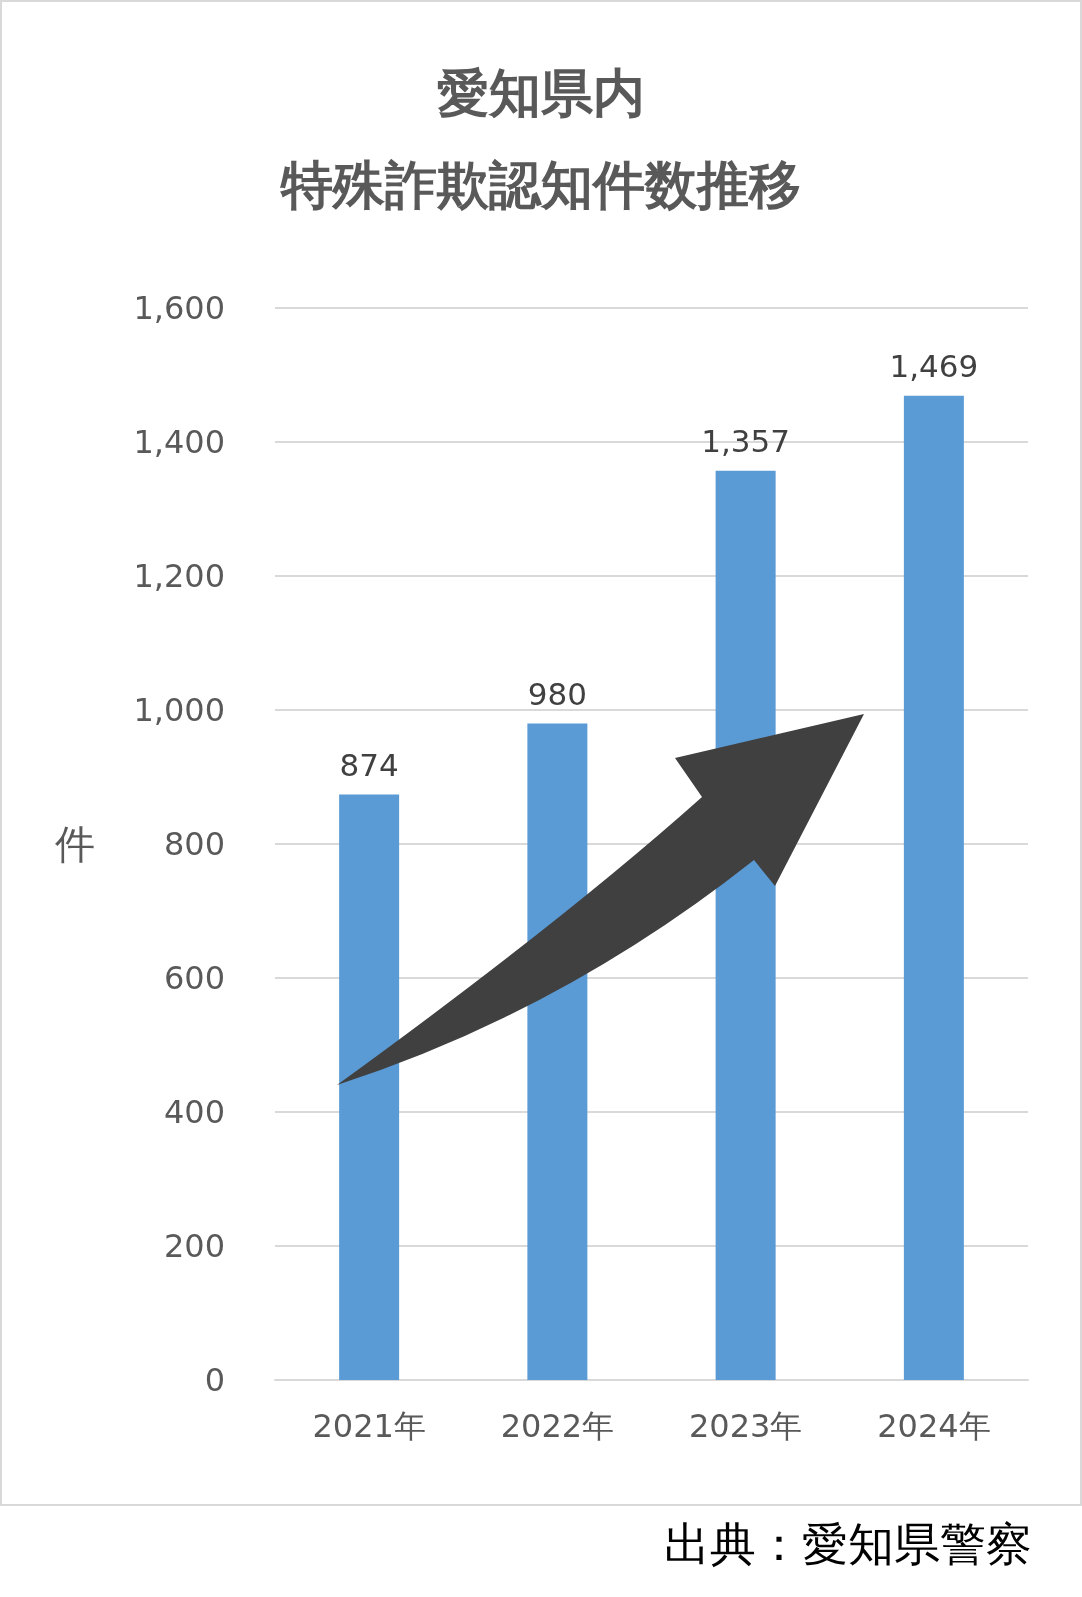  What do you see at coordinates (557, 693) in the screenshot?
I see `data-label: 980` at bounding box center [557, 693].